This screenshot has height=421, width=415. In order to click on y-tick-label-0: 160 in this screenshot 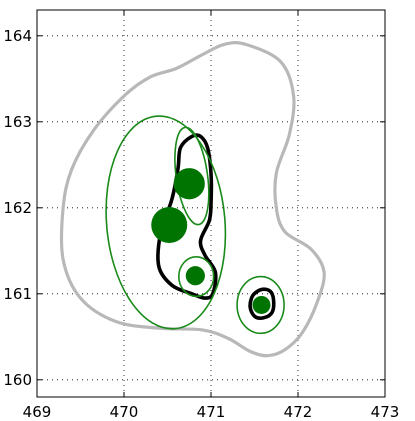, I will do `click(17, 380)`.